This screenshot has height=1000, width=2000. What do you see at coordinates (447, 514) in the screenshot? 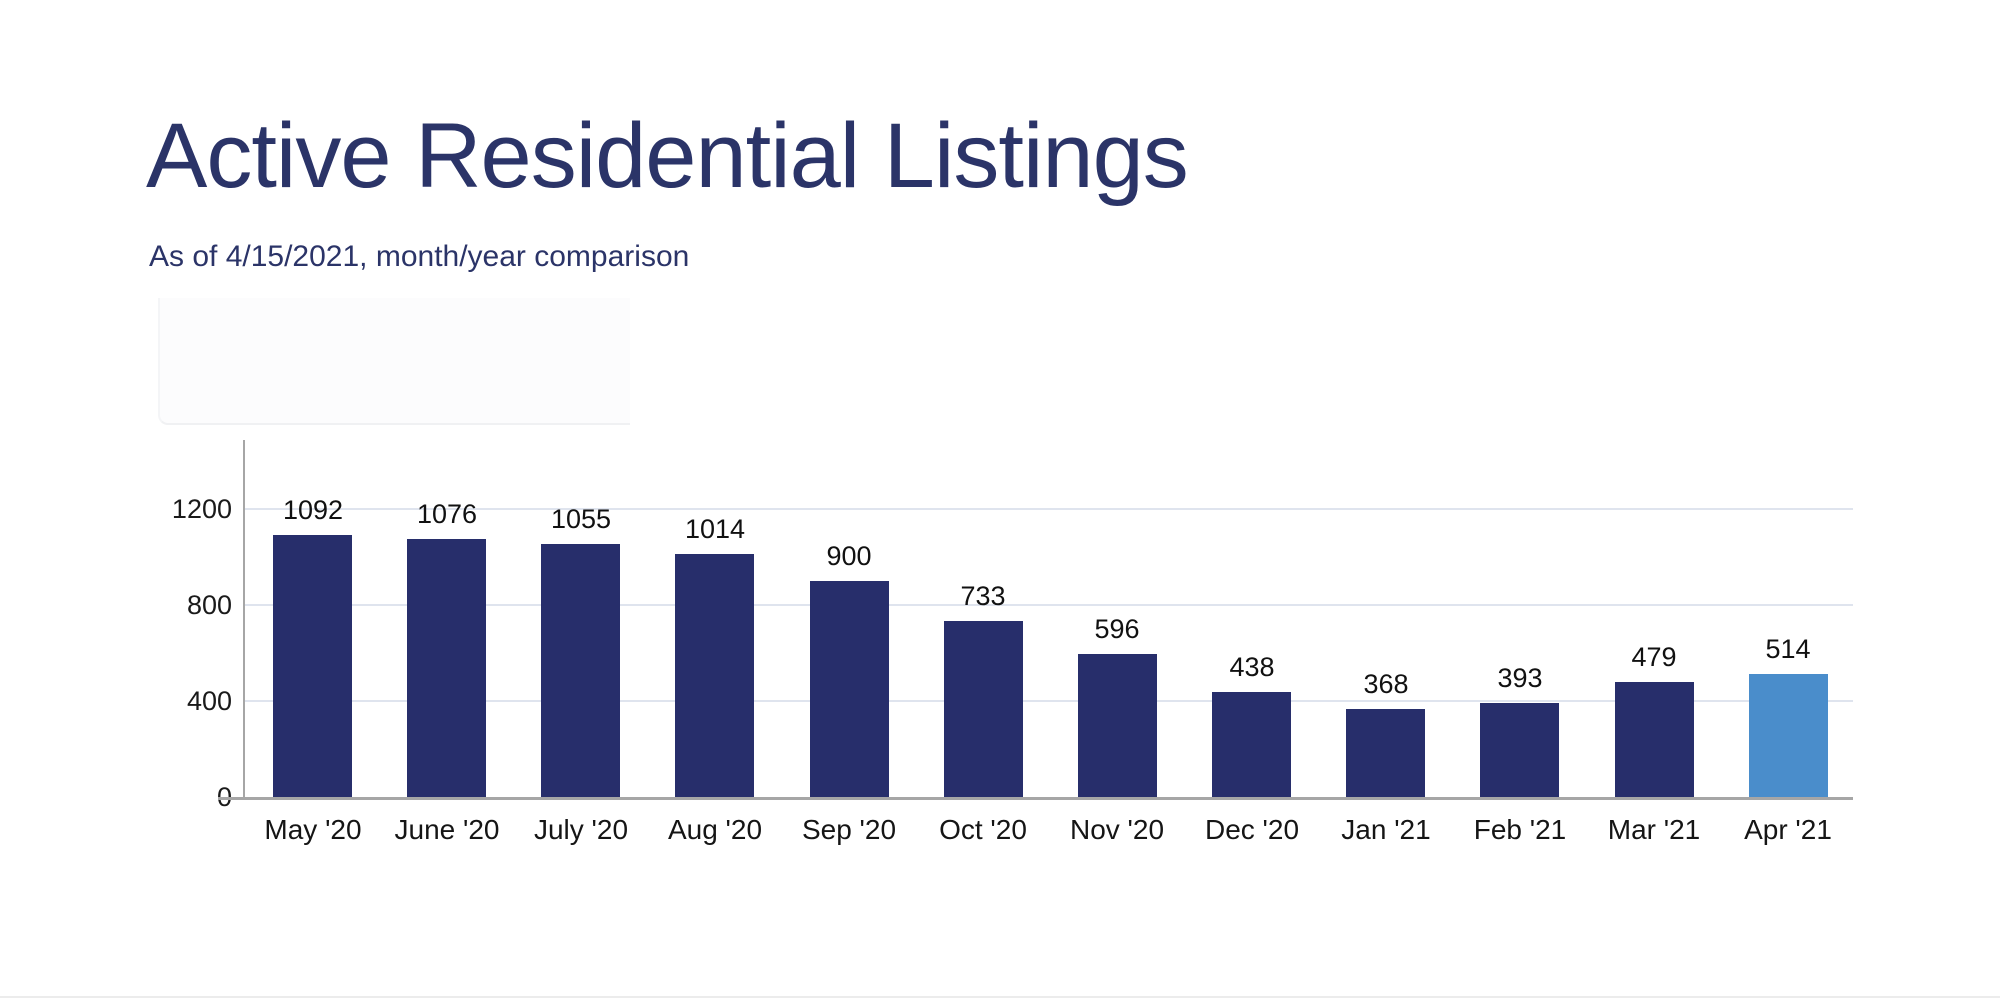
I see `bar-value-label: 1076` at bounding box center [447, 514].